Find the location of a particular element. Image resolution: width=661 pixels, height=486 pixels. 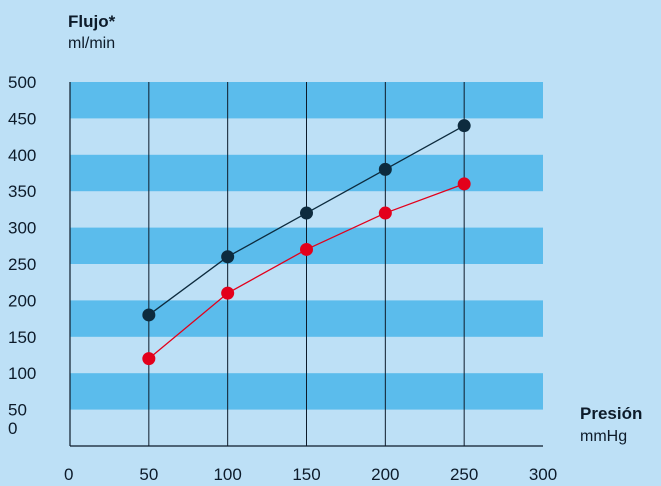

y-tick-0: 0 is located at coordinates (12, 428).